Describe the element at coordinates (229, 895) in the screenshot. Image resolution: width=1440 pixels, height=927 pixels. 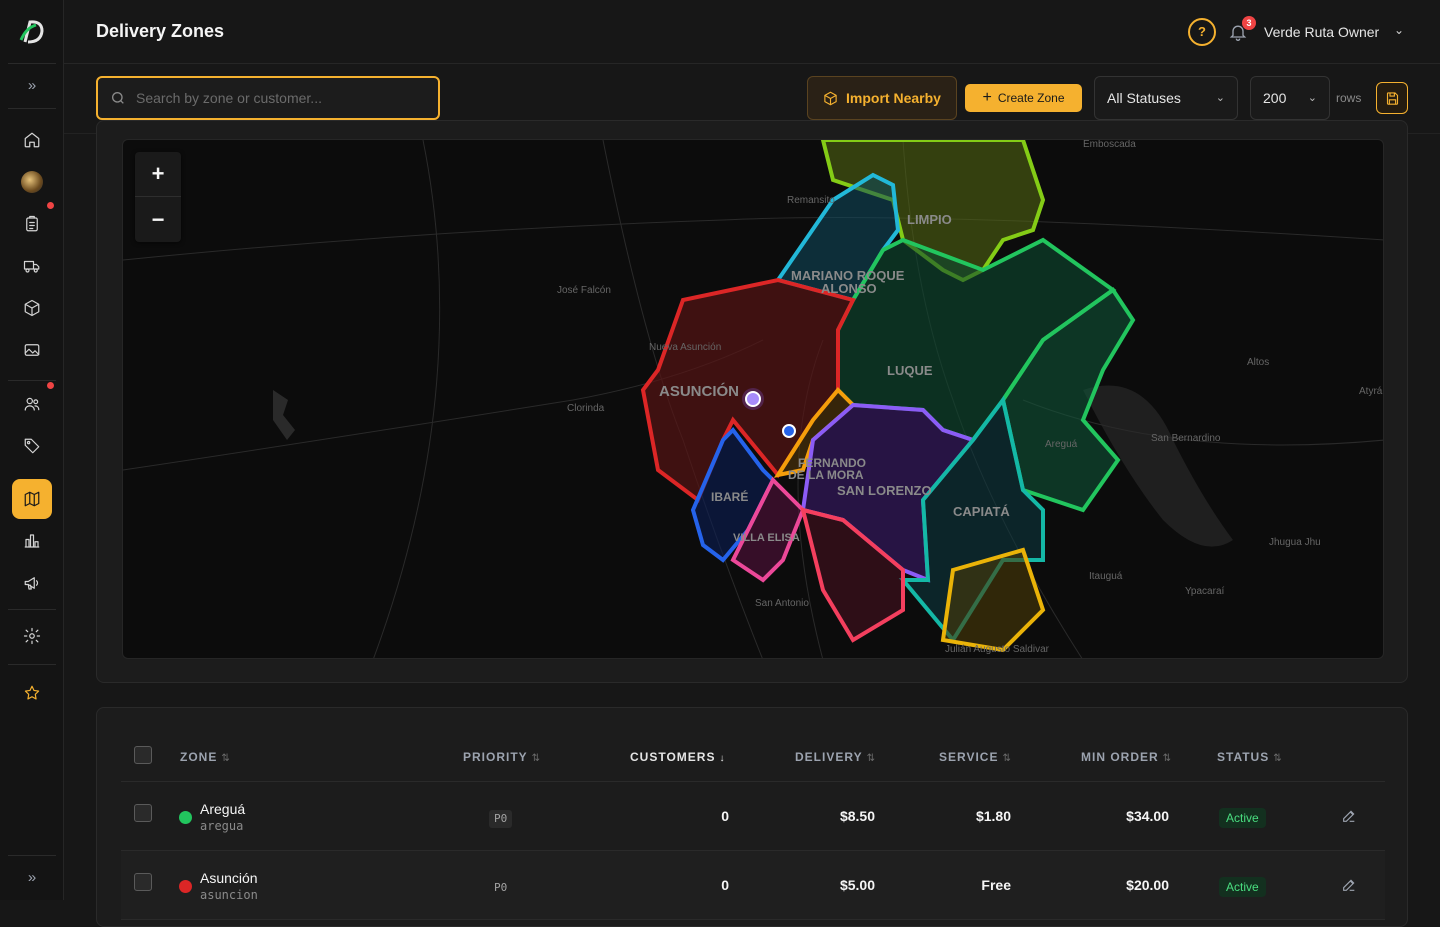
I see `zone-slug: asuncion` at that location.